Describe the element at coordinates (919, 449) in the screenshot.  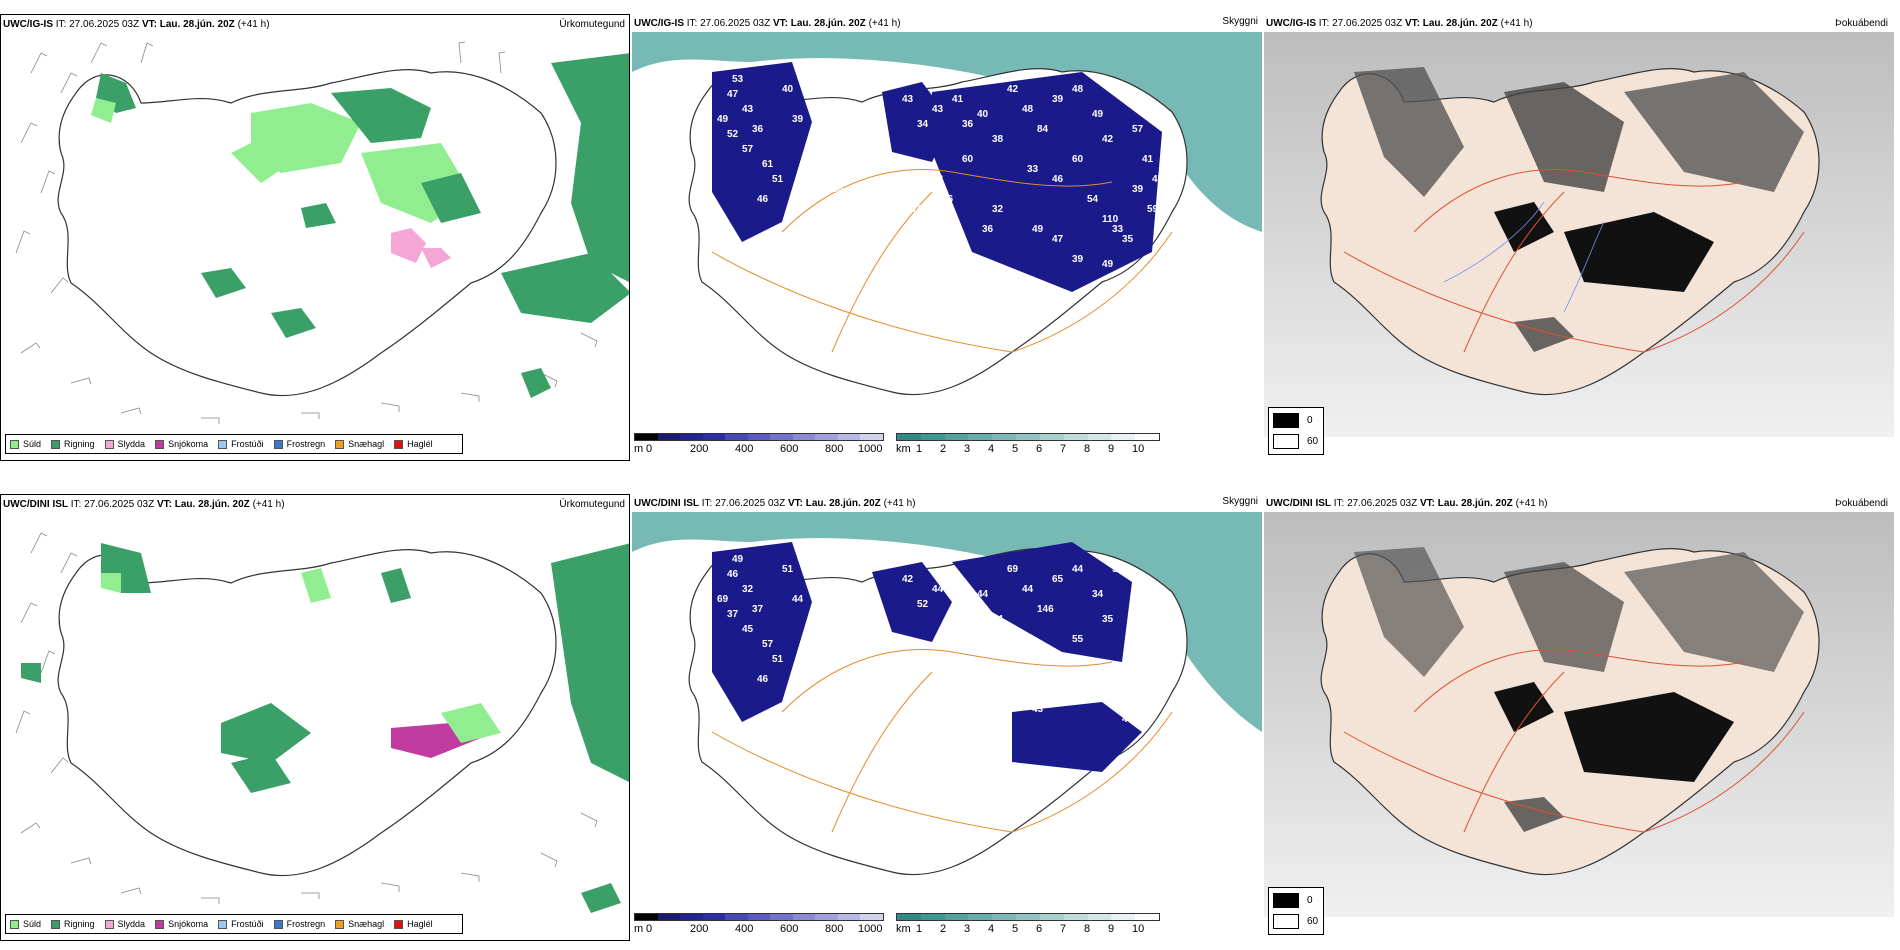
I see `visibility-tick: 1` at that location.